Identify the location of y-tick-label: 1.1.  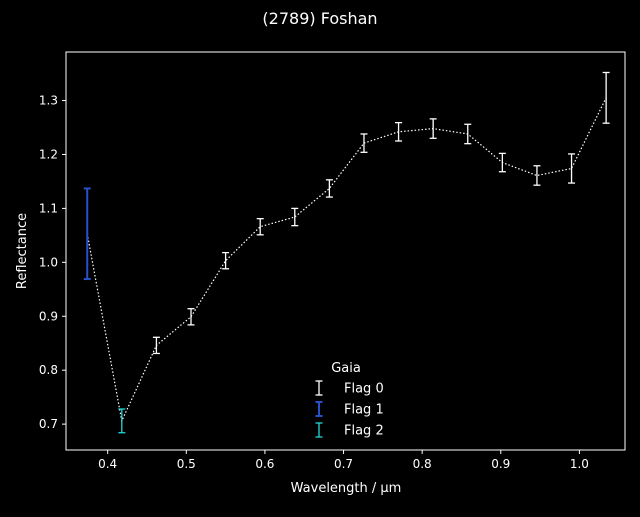
(48, 208).